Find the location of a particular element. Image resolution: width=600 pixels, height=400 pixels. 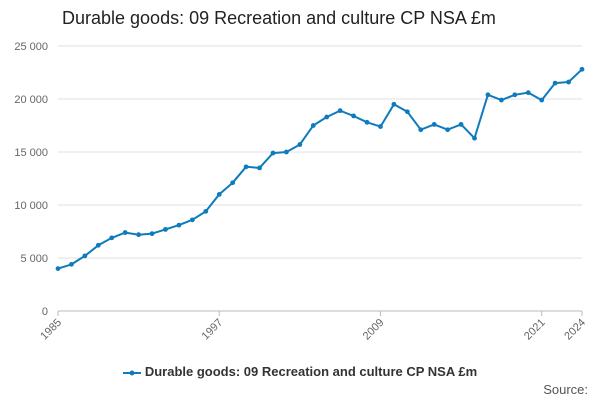

y-tick-label: 20 000 is located at coordinates (31, 100).